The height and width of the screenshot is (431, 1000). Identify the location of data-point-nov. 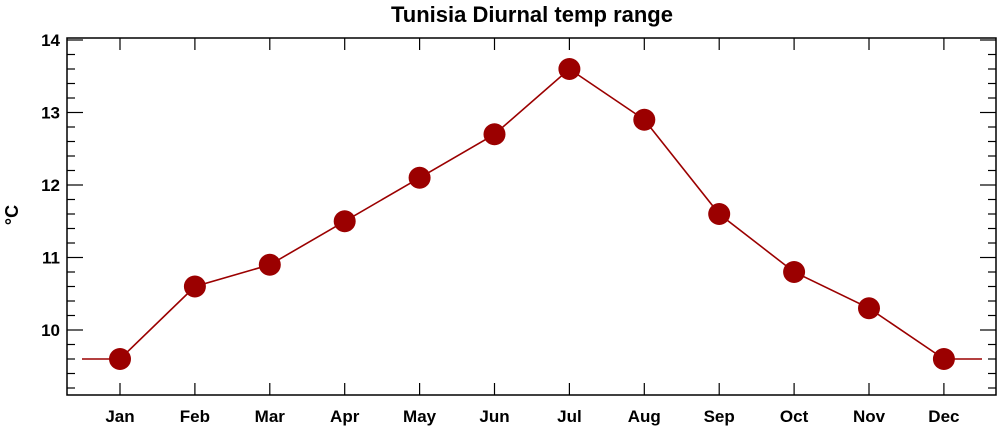
(869, 308).